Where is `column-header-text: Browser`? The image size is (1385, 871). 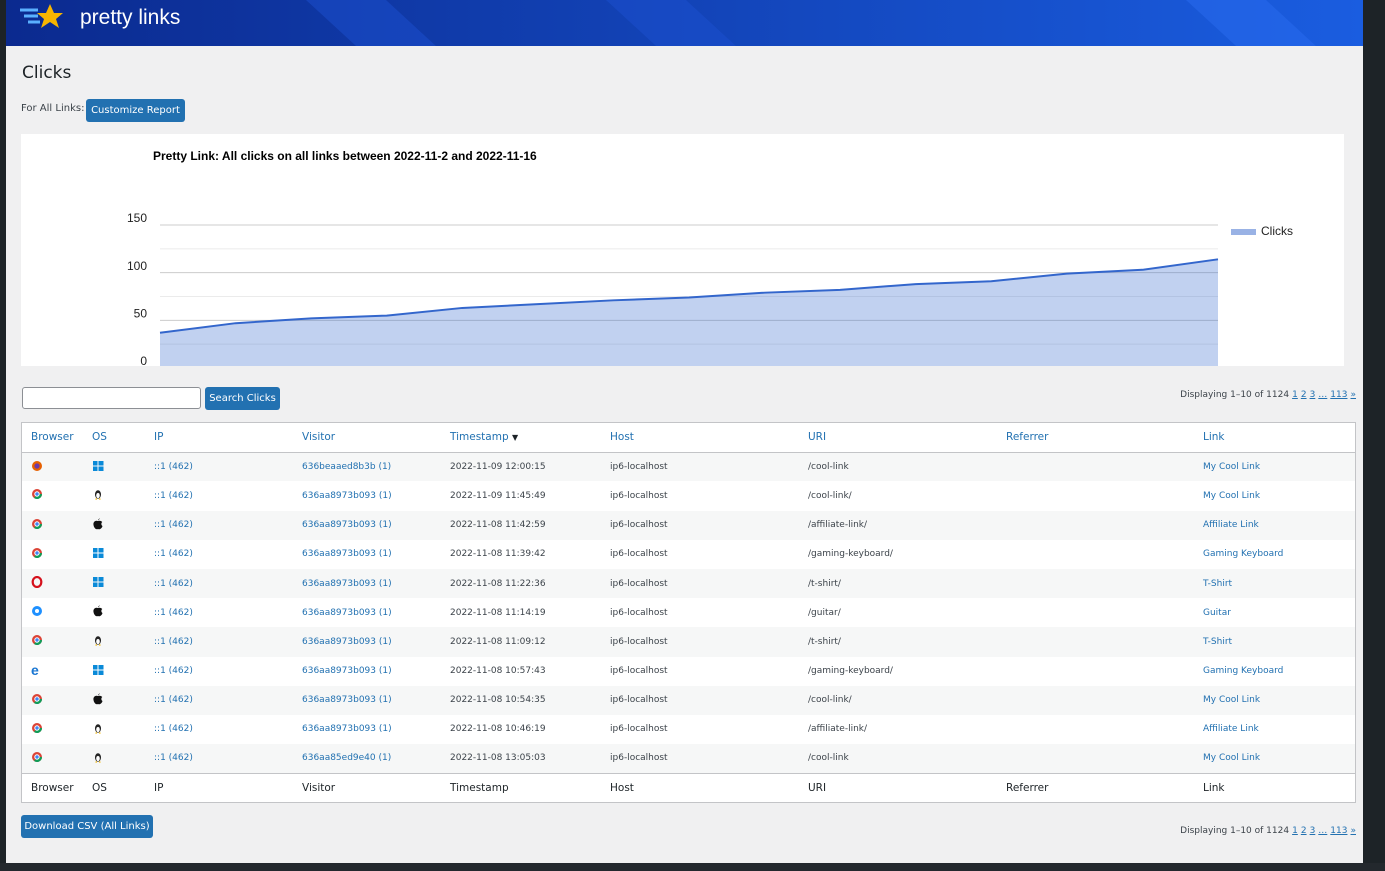
column-header-text: Browser is located at coordinates (52, 437).